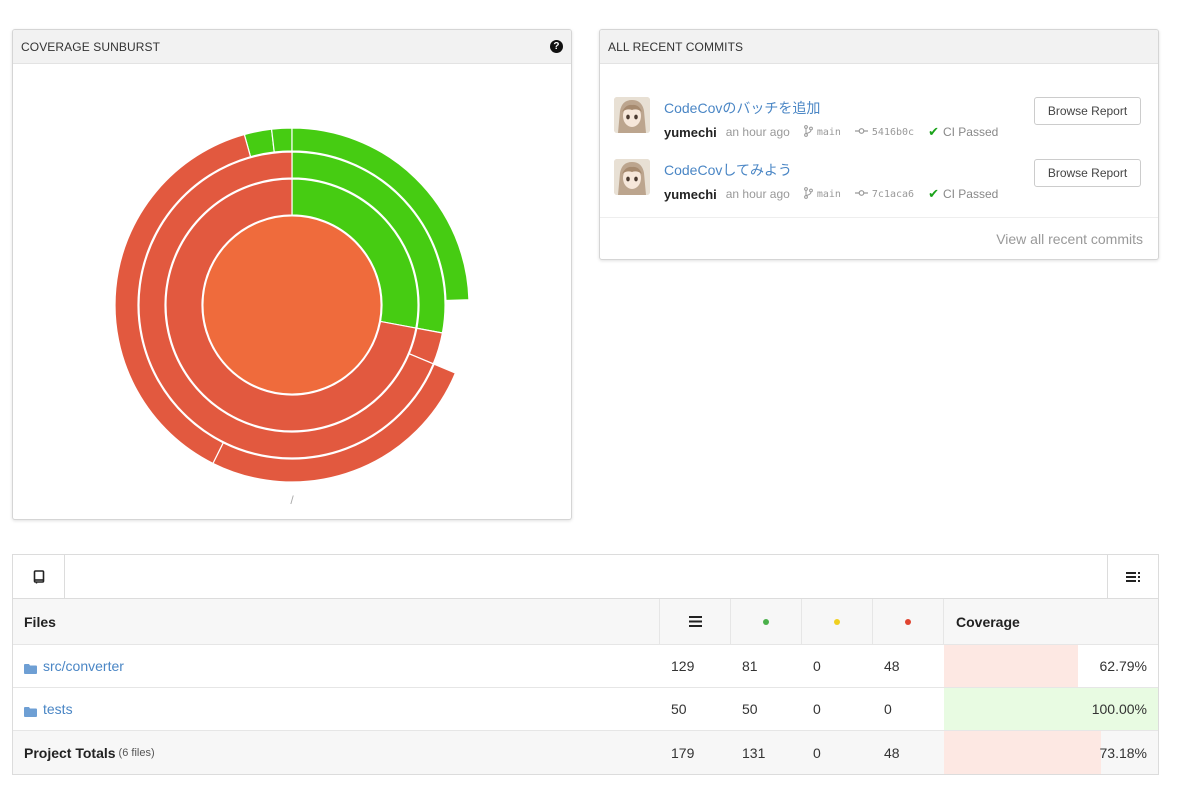  I want to click on lines-icon, so click(695, 622).